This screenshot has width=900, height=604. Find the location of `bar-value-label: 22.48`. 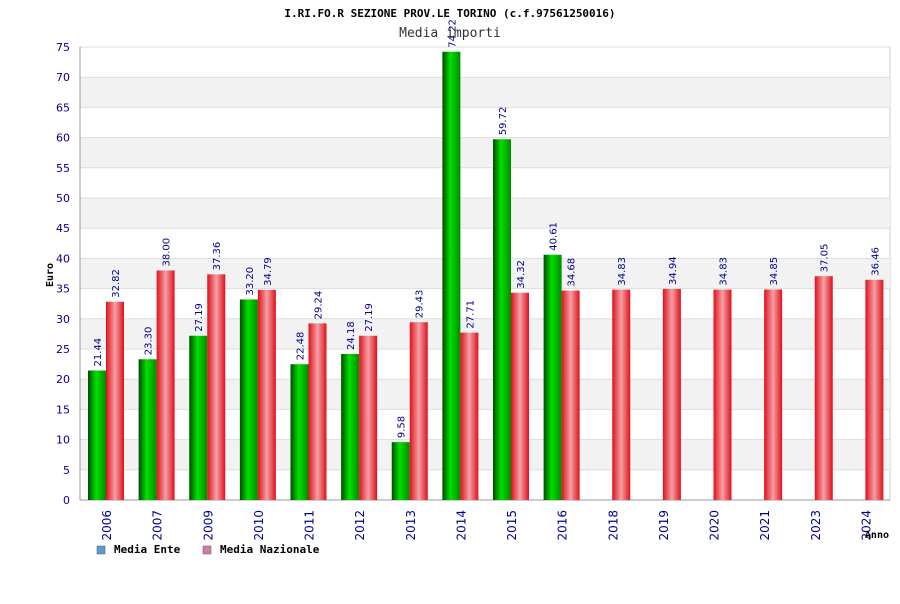

bar-value-label: 22.48 is located at coordinates (301, 346).